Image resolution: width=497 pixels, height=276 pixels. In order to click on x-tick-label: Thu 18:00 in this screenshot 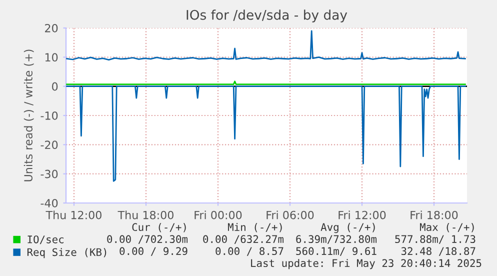, I will do `click(146, 215)`.